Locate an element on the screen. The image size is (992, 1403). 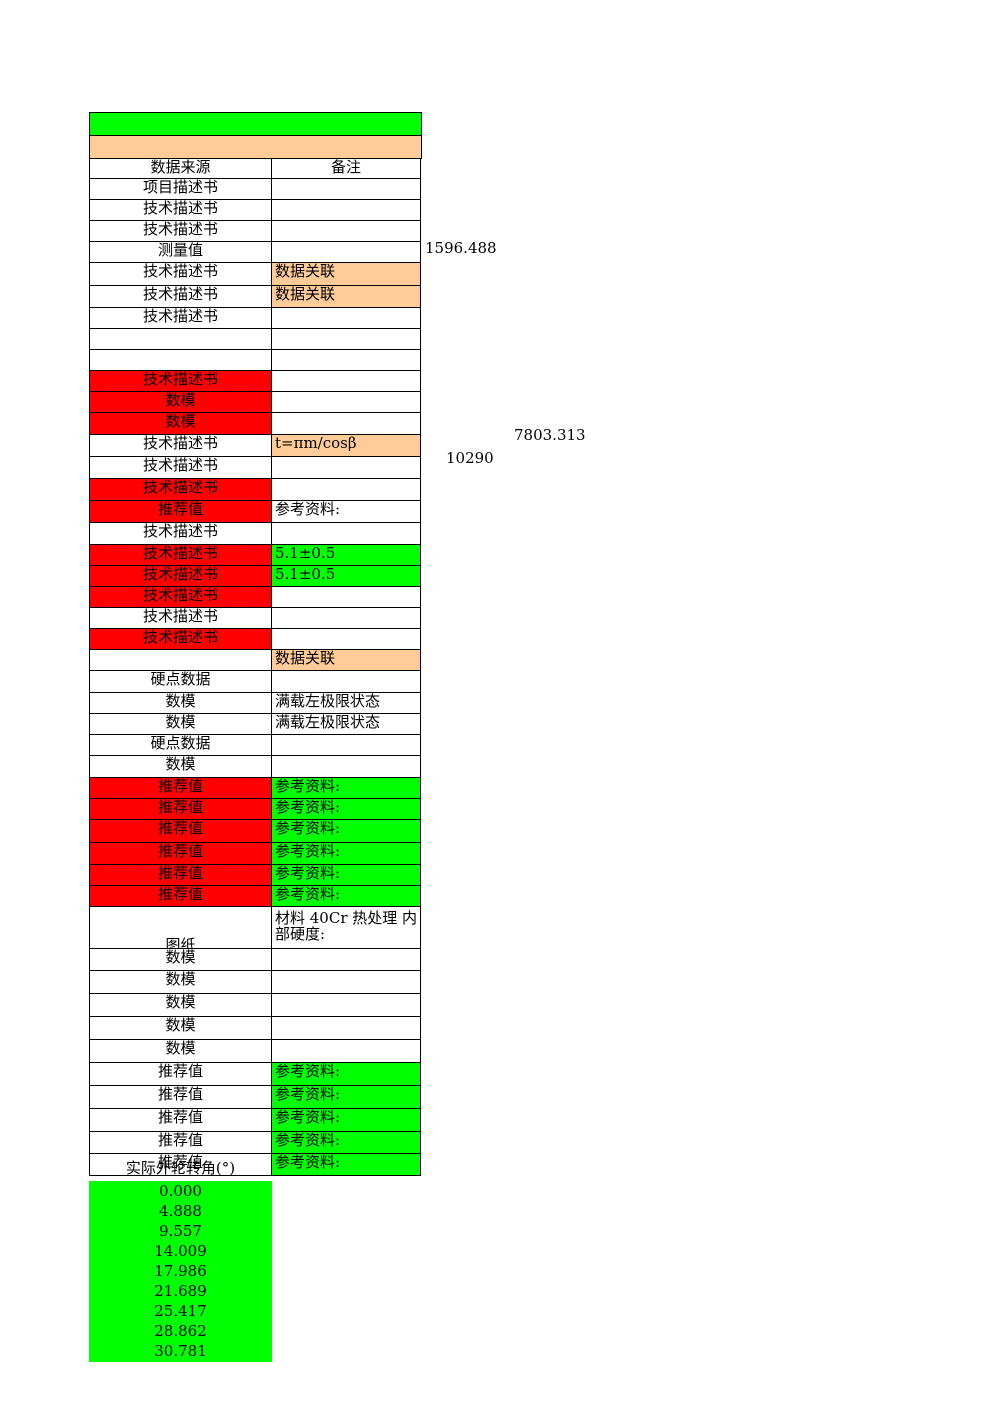
wheel-angle-value: 25.417 is located at coordinates (180, 1311).